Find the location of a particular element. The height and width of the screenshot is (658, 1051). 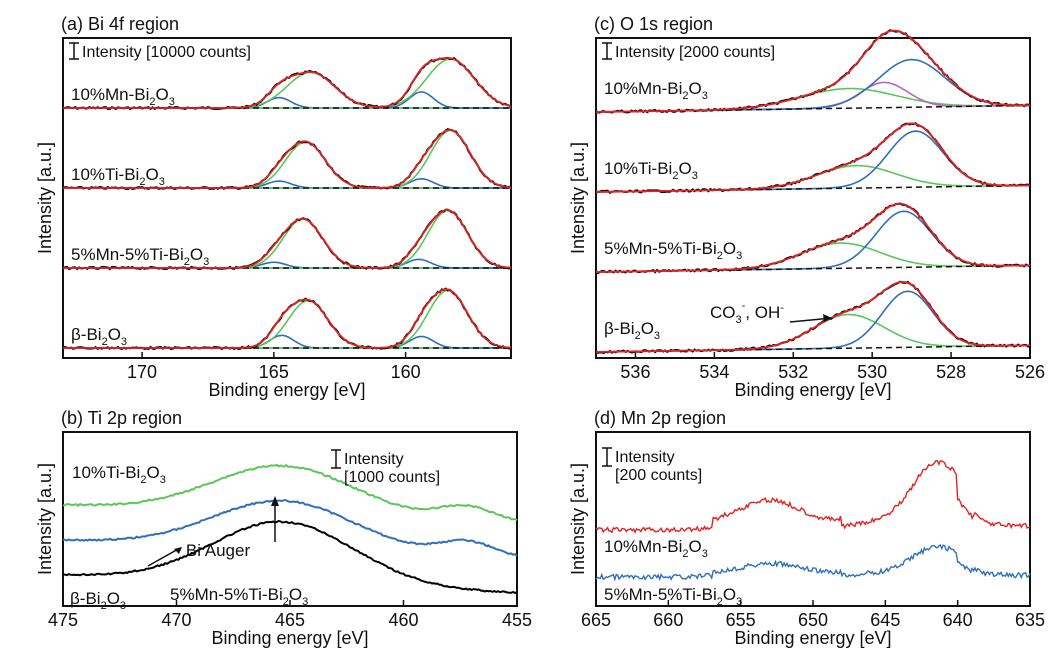

x-tick-label: 170 is located at coordinates (142, 372).